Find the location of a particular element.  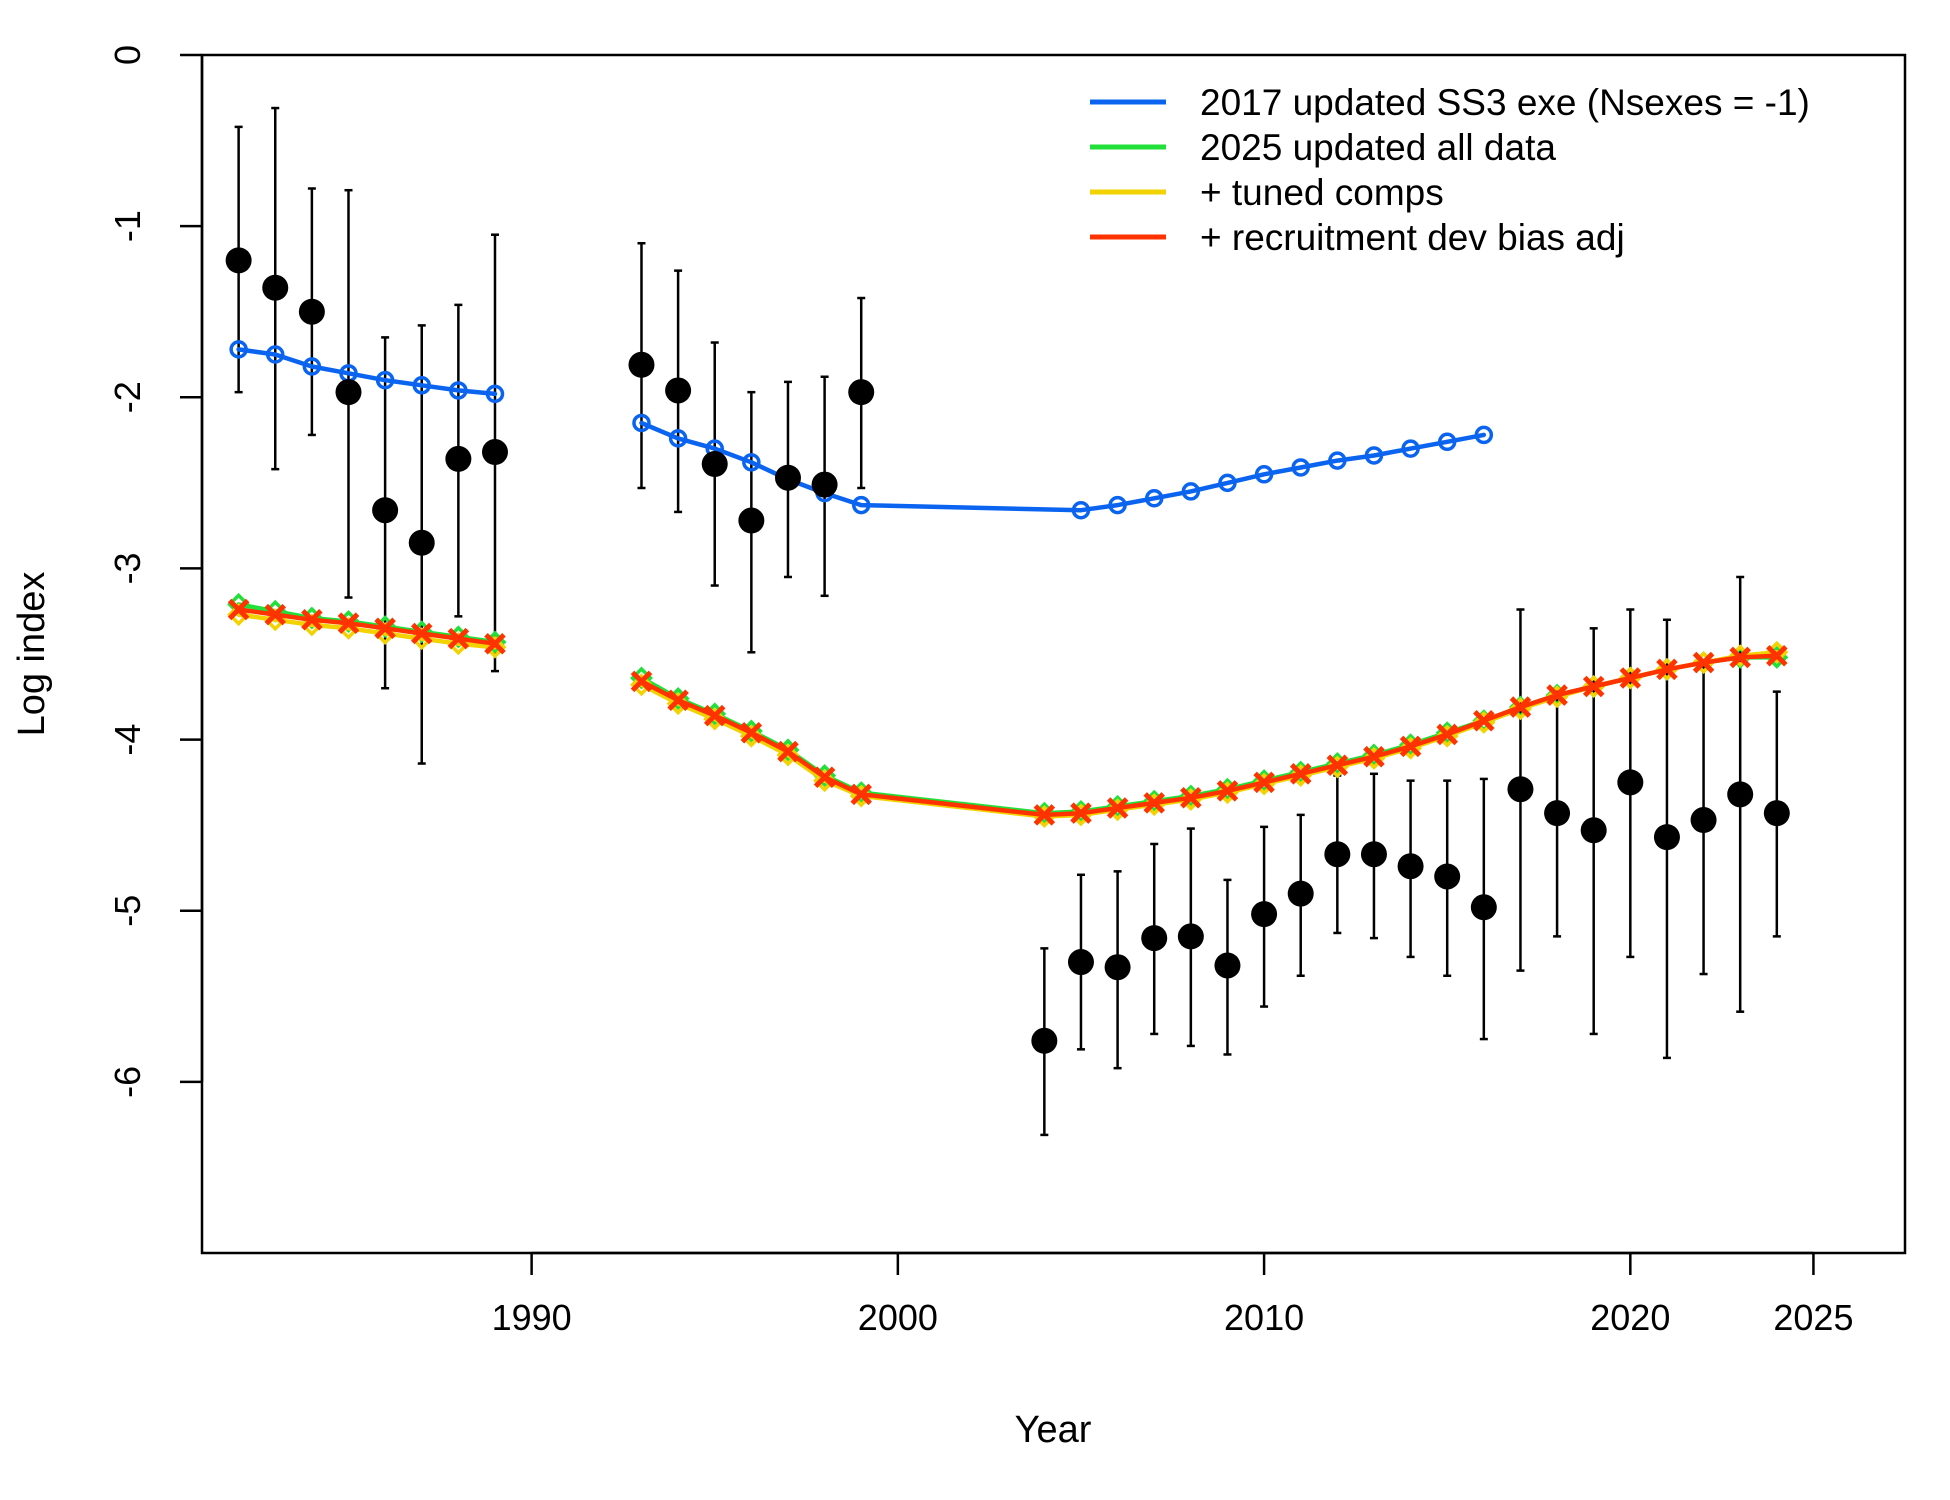

y-axis-title: Log index is located at coordinates (32, 654).